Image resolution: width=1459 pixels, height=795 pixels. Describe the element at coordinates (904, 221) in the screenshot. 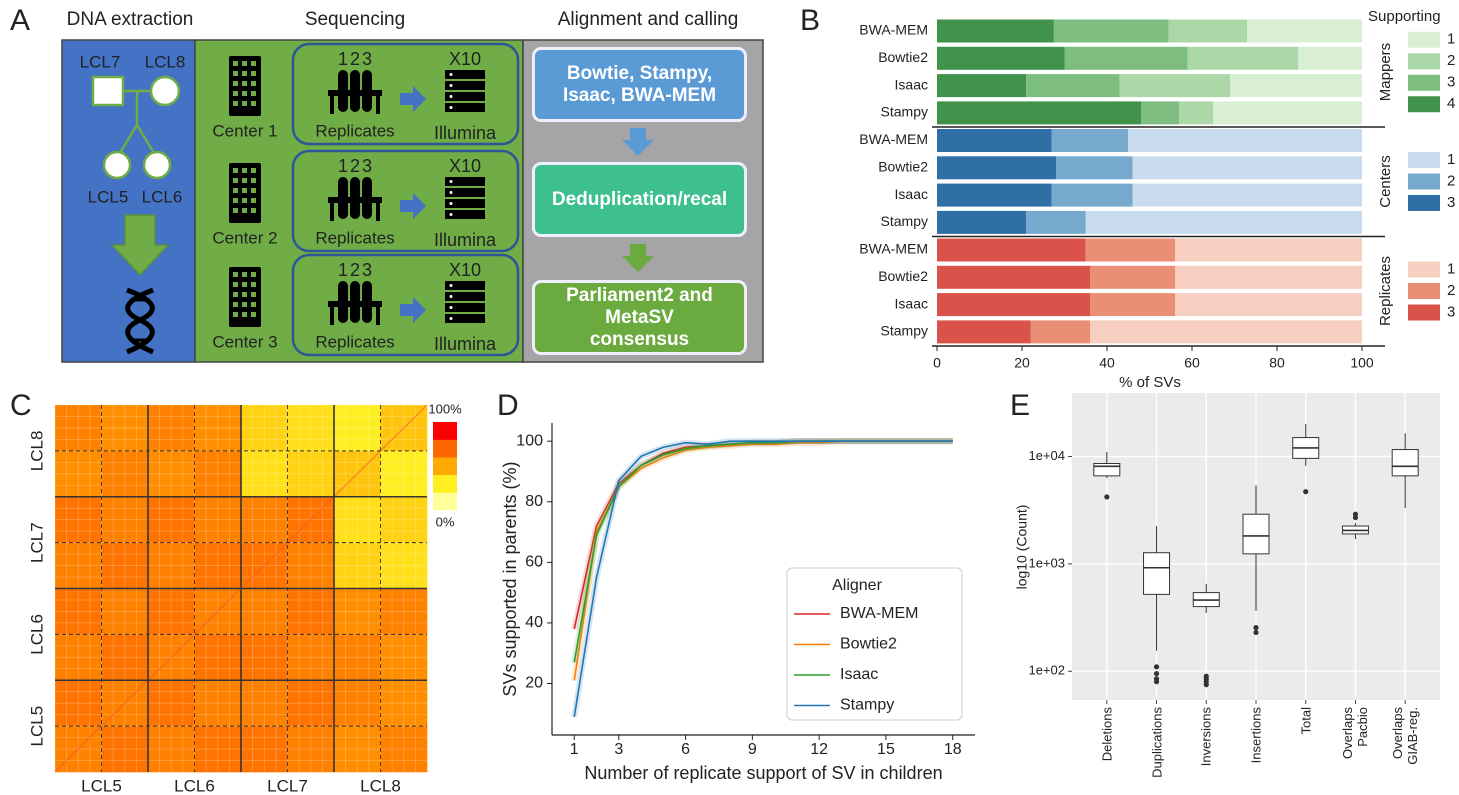

I see `y-tick-label: Stampy` at that location.